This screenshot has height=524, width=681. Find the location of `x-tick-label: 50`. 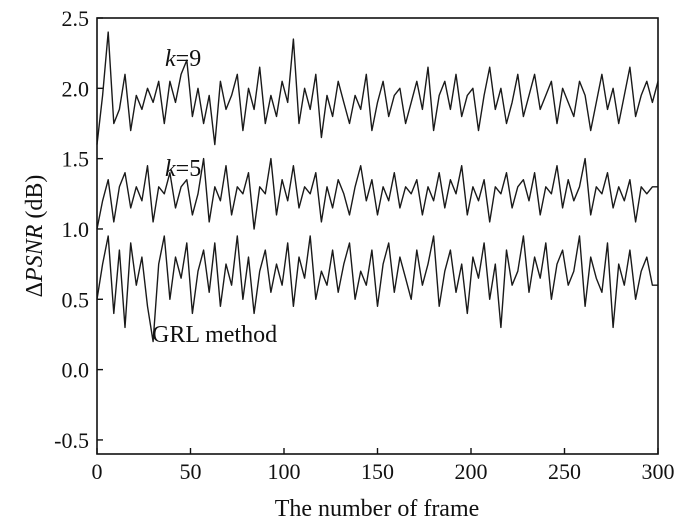

x-tick-label: 50 is located at coordinates (191, 471).